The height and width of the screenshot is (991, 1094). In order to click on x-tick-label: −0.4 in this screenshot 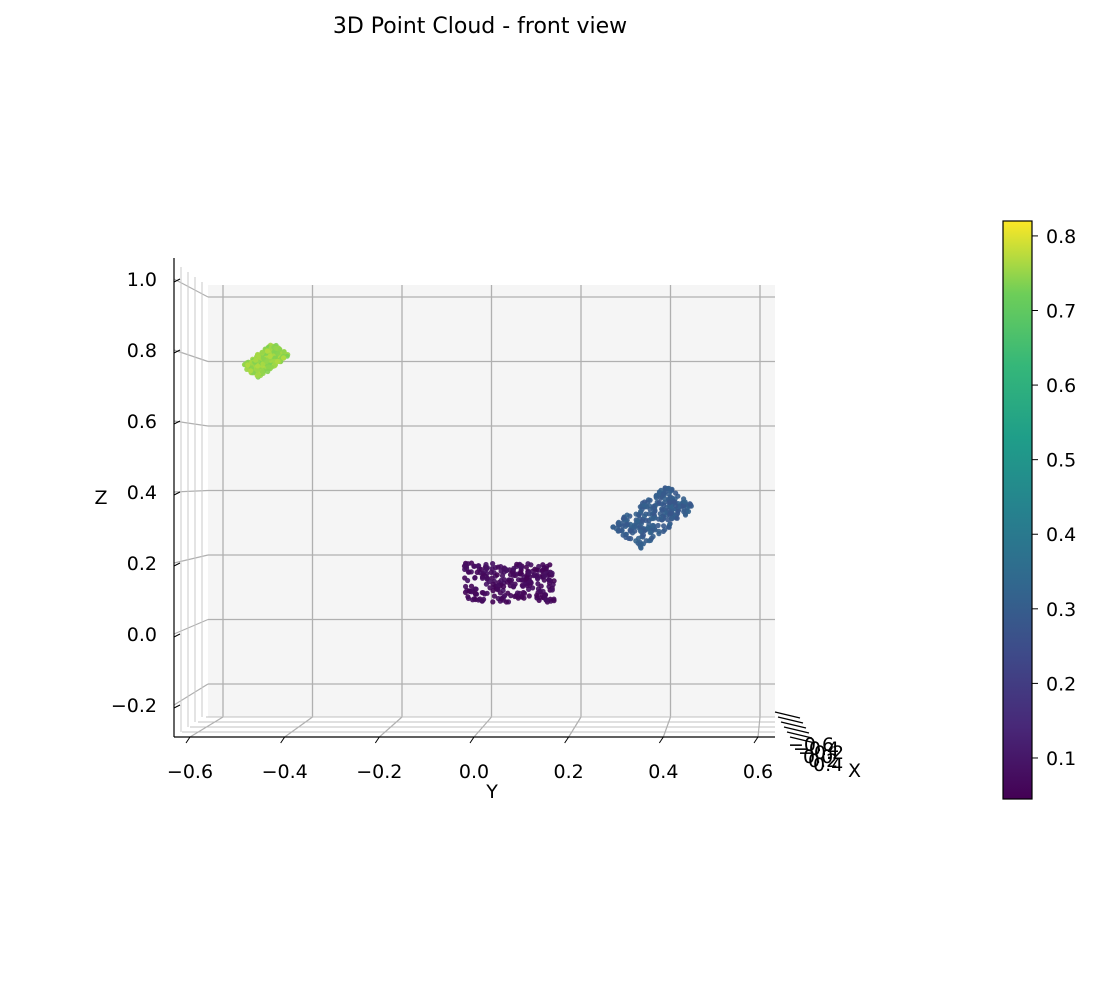, I will do `click(816, 749)`.